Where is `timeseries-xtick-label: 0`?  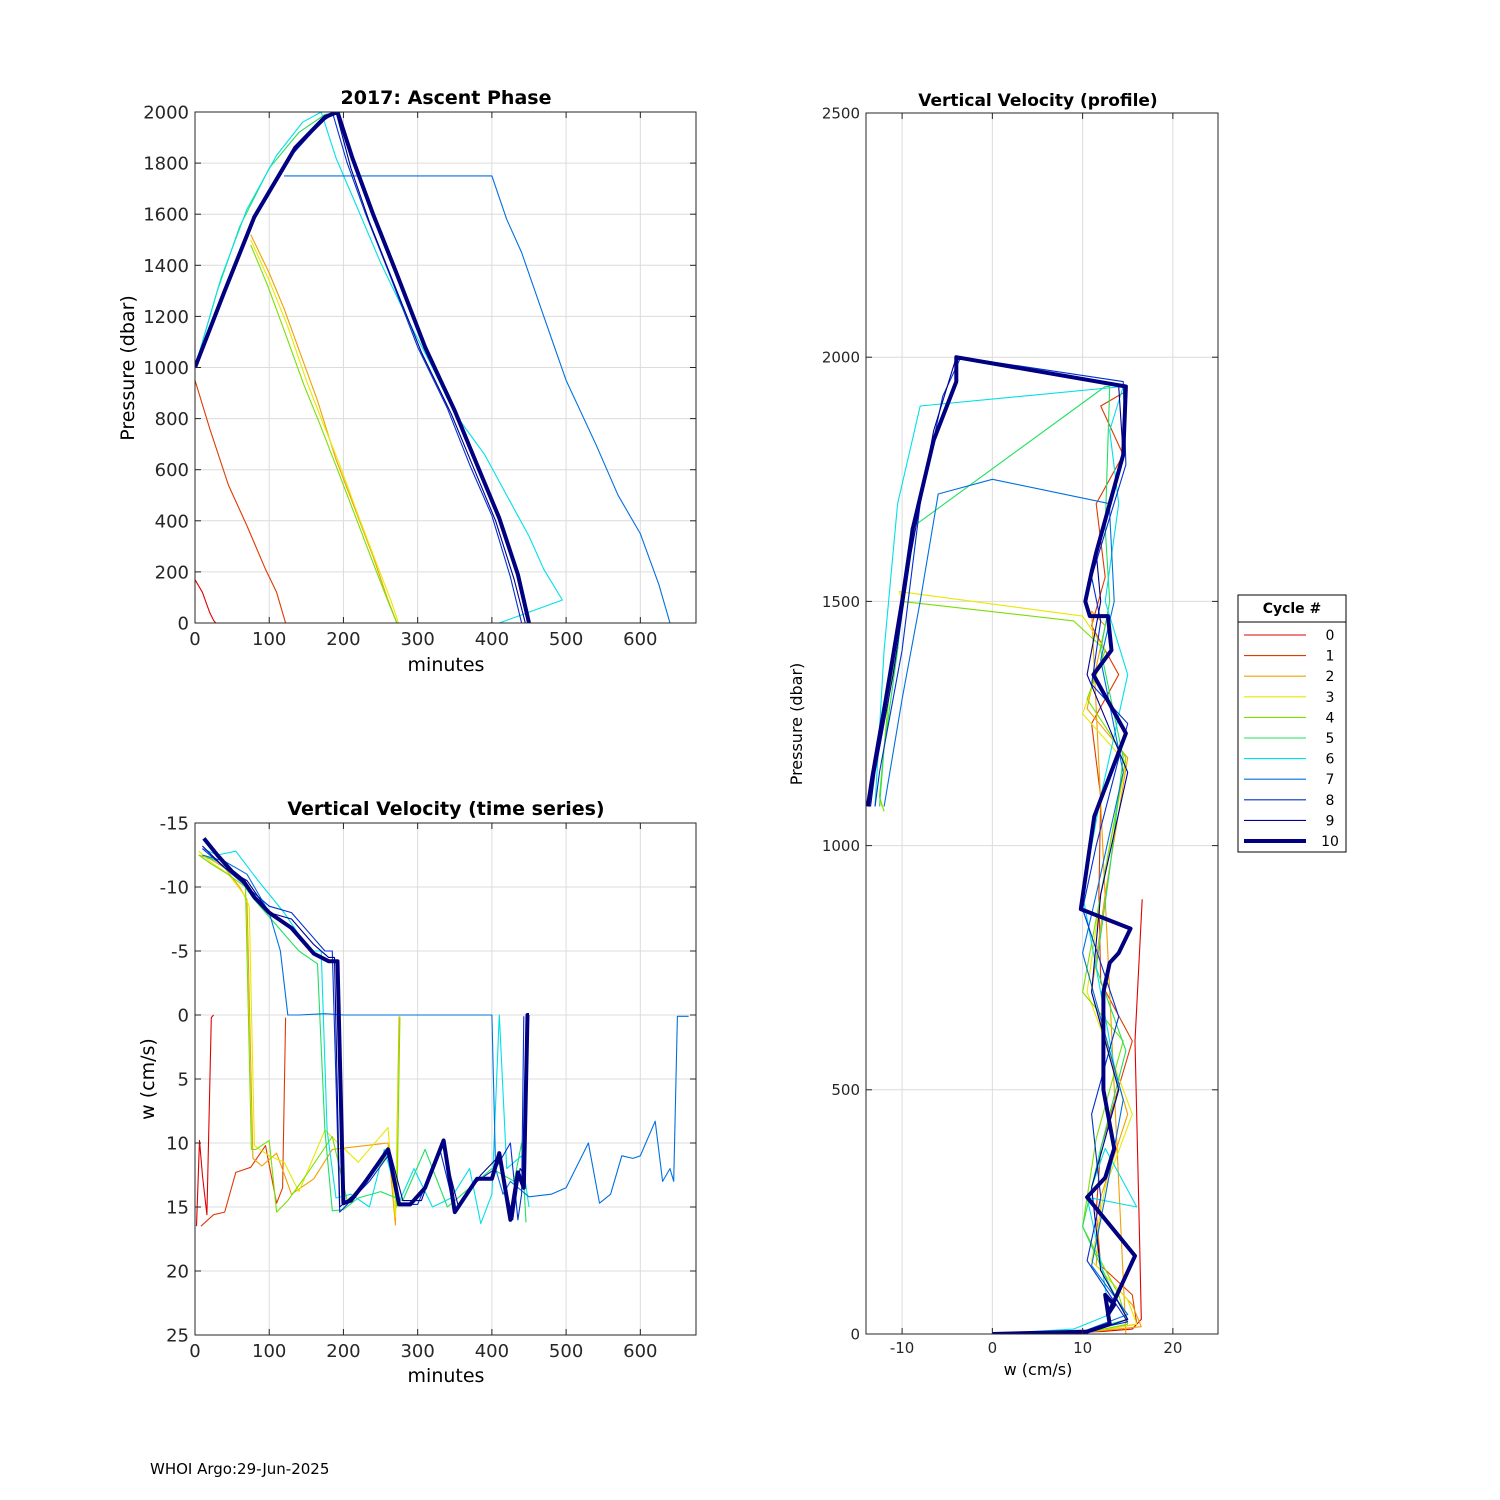
timeseries-xtick-label: 0 is located at coordinates (194, 1351).